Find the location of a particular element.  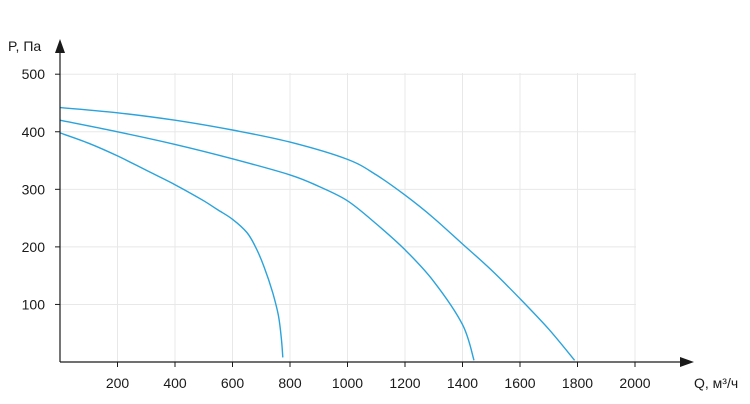

y-tick-label: 400 is located at coordinates (34, 132).